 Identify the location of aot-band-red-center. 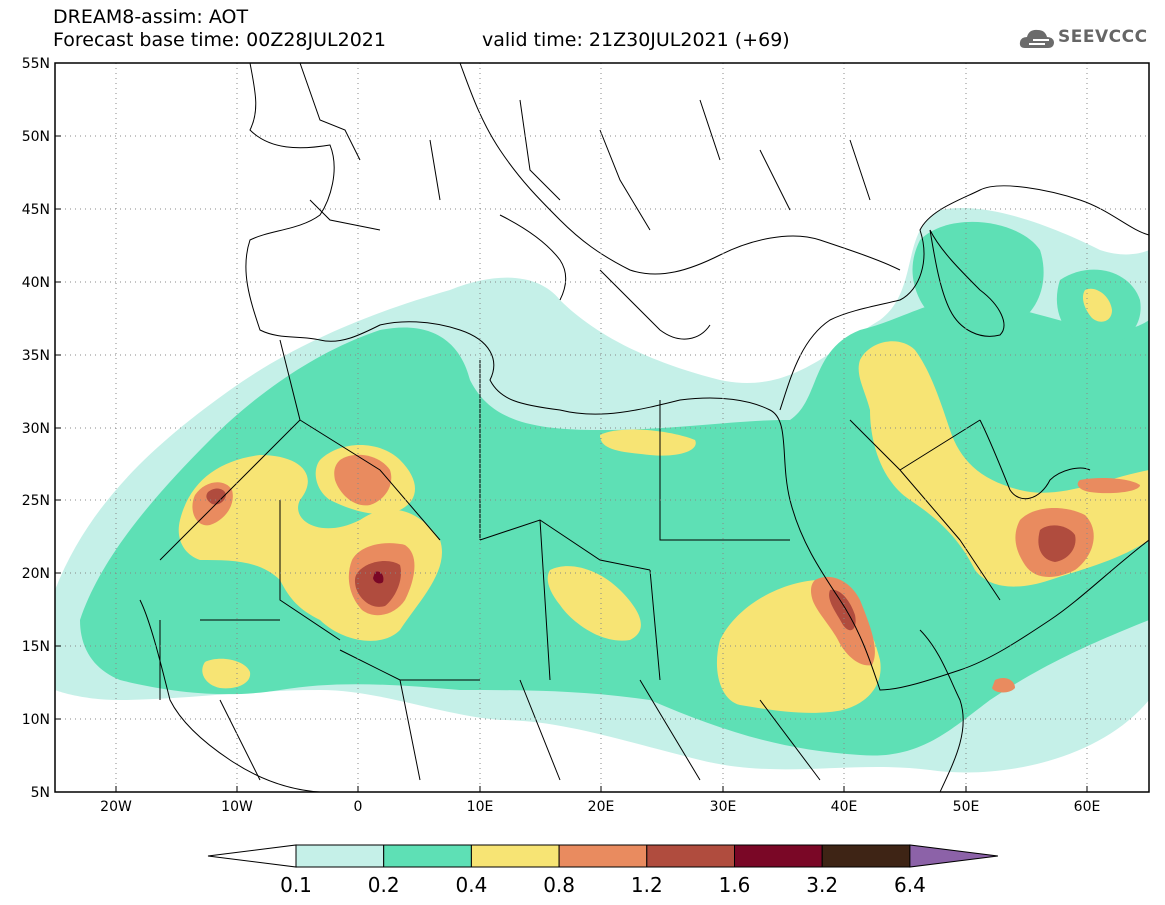
(377, 583).